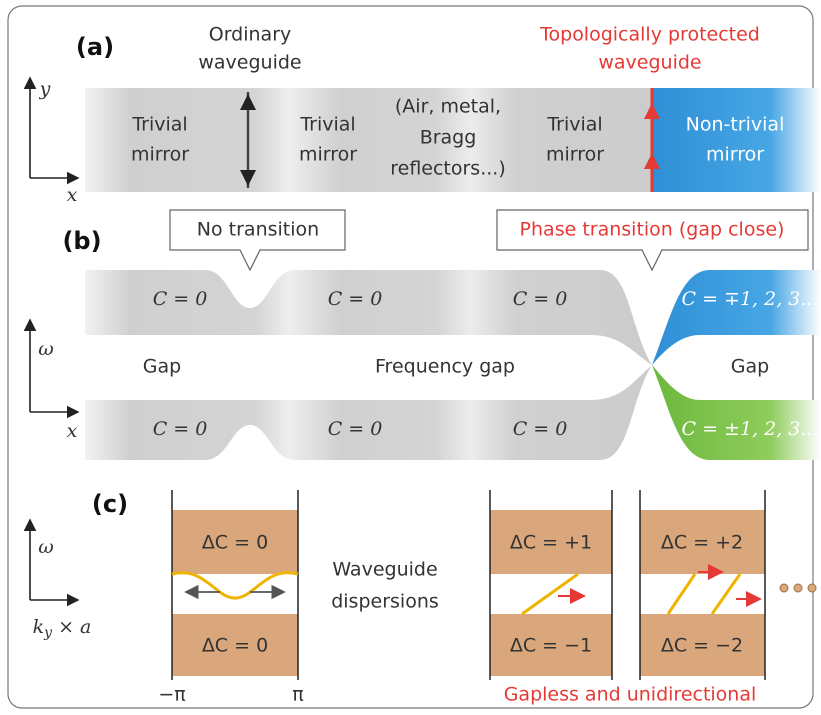 This screenshot has width=821, height=715. Describe the element at coordinates (448, 169) in the screenshot. I see `region: reflectors...)` at that location.